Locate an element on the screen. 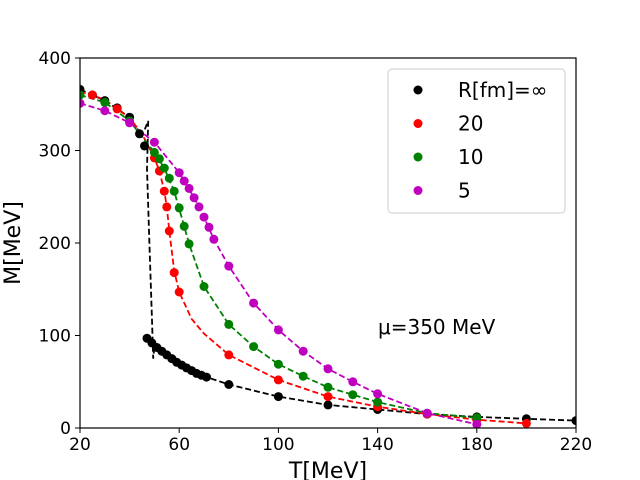 Image resolution: width=640 pixels, height=480 pixels. y-axis: 0 100 200 300 400 is located at coordinates (59, 244).